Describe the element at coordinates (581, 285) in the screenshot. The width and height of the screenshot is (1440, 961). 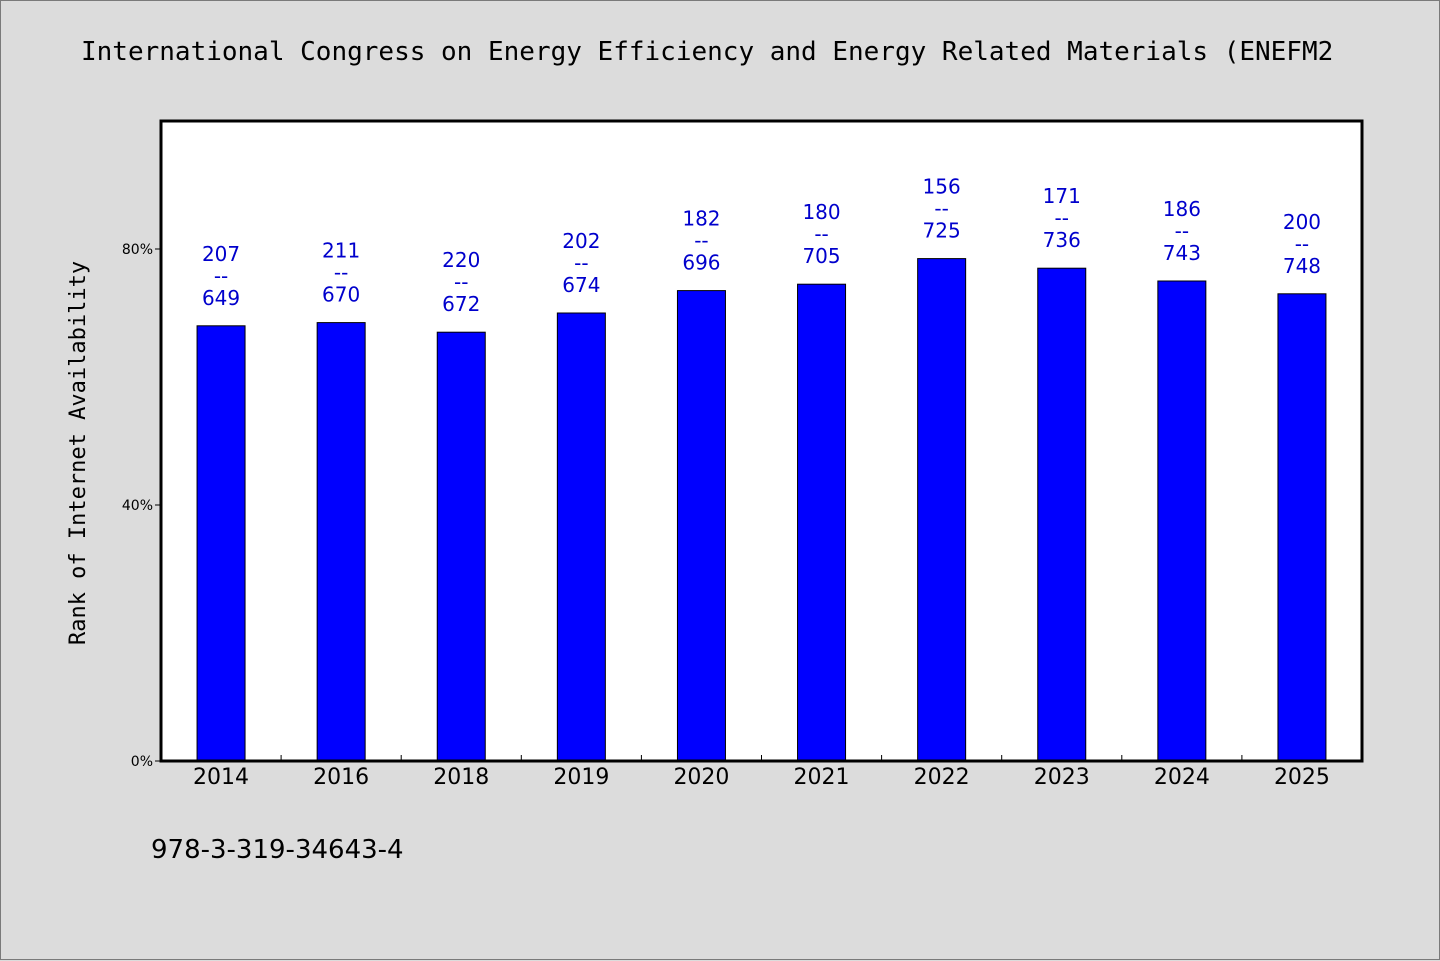
I see `bar-label-bottom: 674` at that location.